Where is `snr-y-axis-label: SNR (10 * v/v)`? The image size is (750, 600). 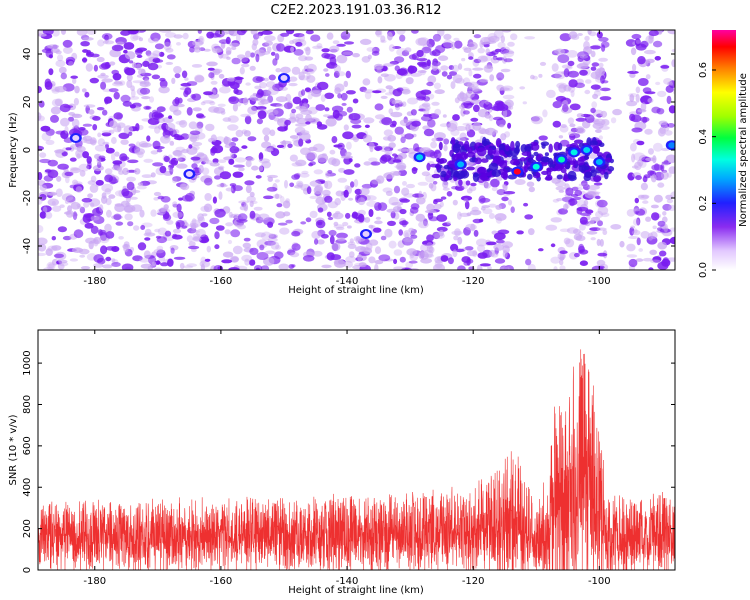 snr-y-axis-label: SNR (10 * v/v) is located at coordinates (13, 449).